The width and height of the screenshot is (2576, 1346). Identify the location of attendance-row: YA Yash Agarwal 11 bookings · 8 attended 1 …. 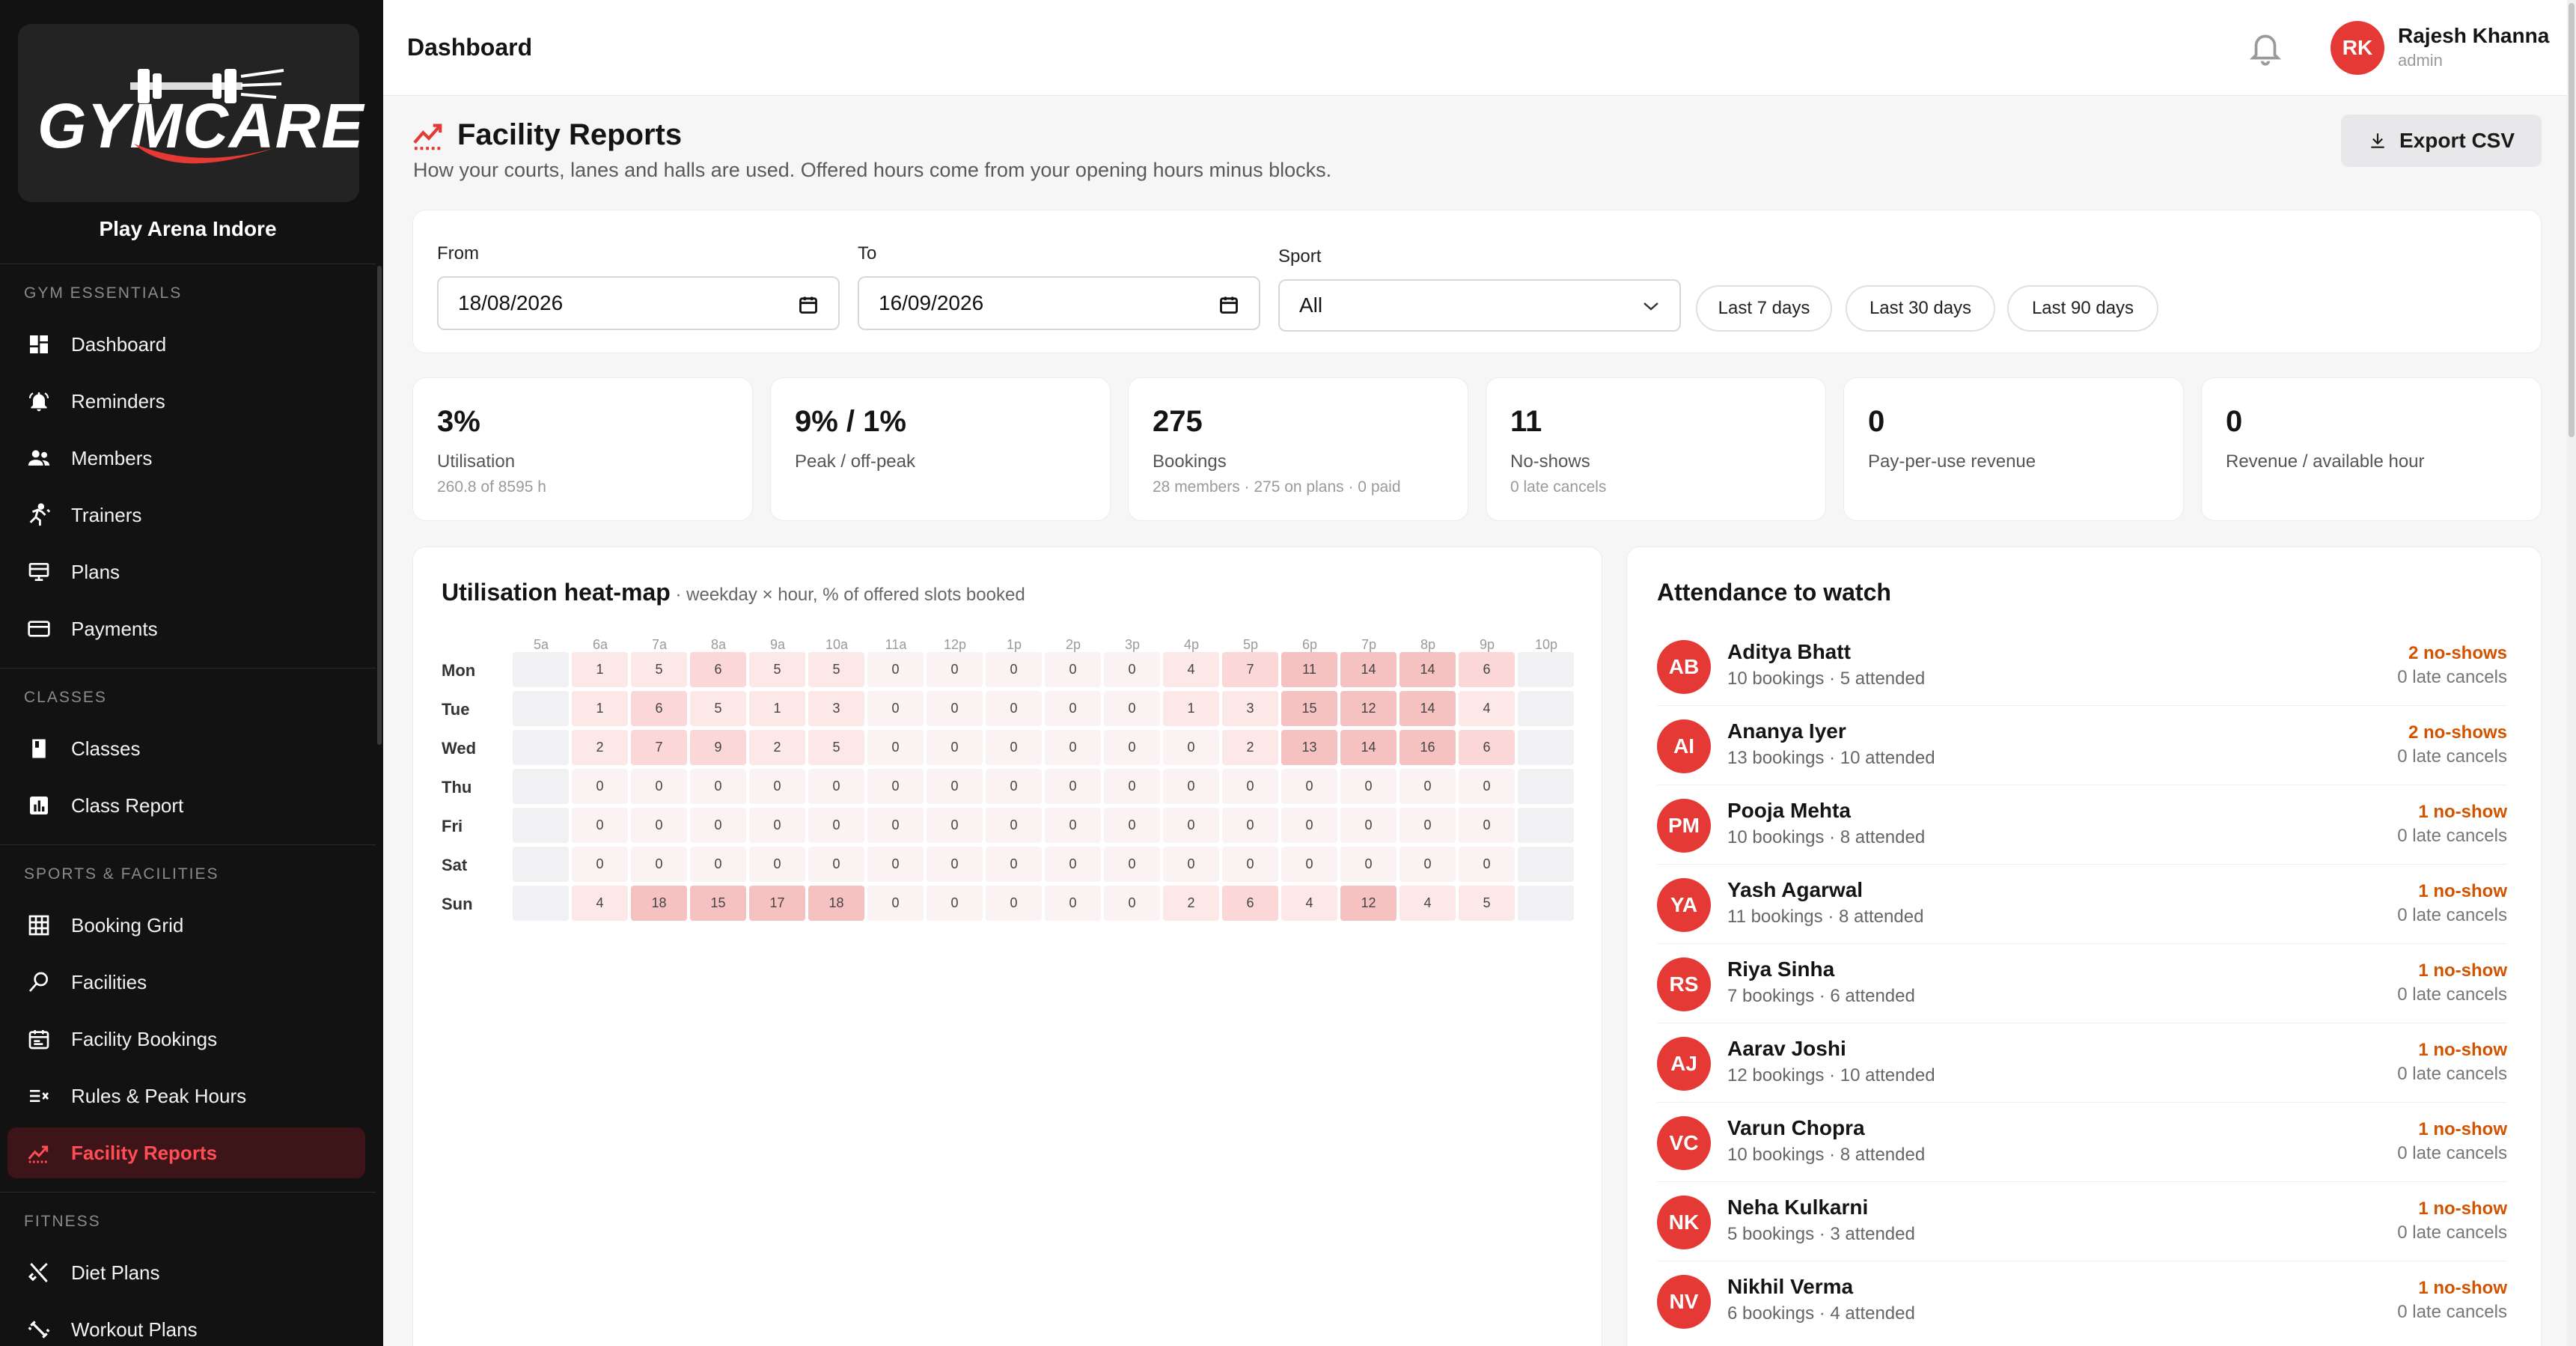
(2082, 904).